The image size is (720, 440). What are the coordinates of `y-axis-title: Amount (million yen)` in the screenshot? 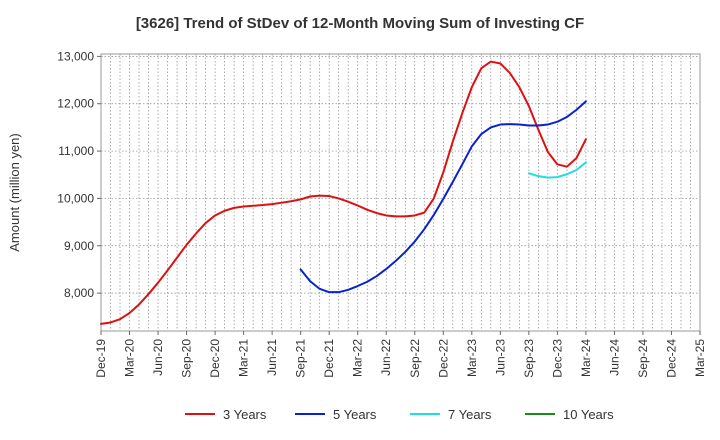 It's located at (14, 192).